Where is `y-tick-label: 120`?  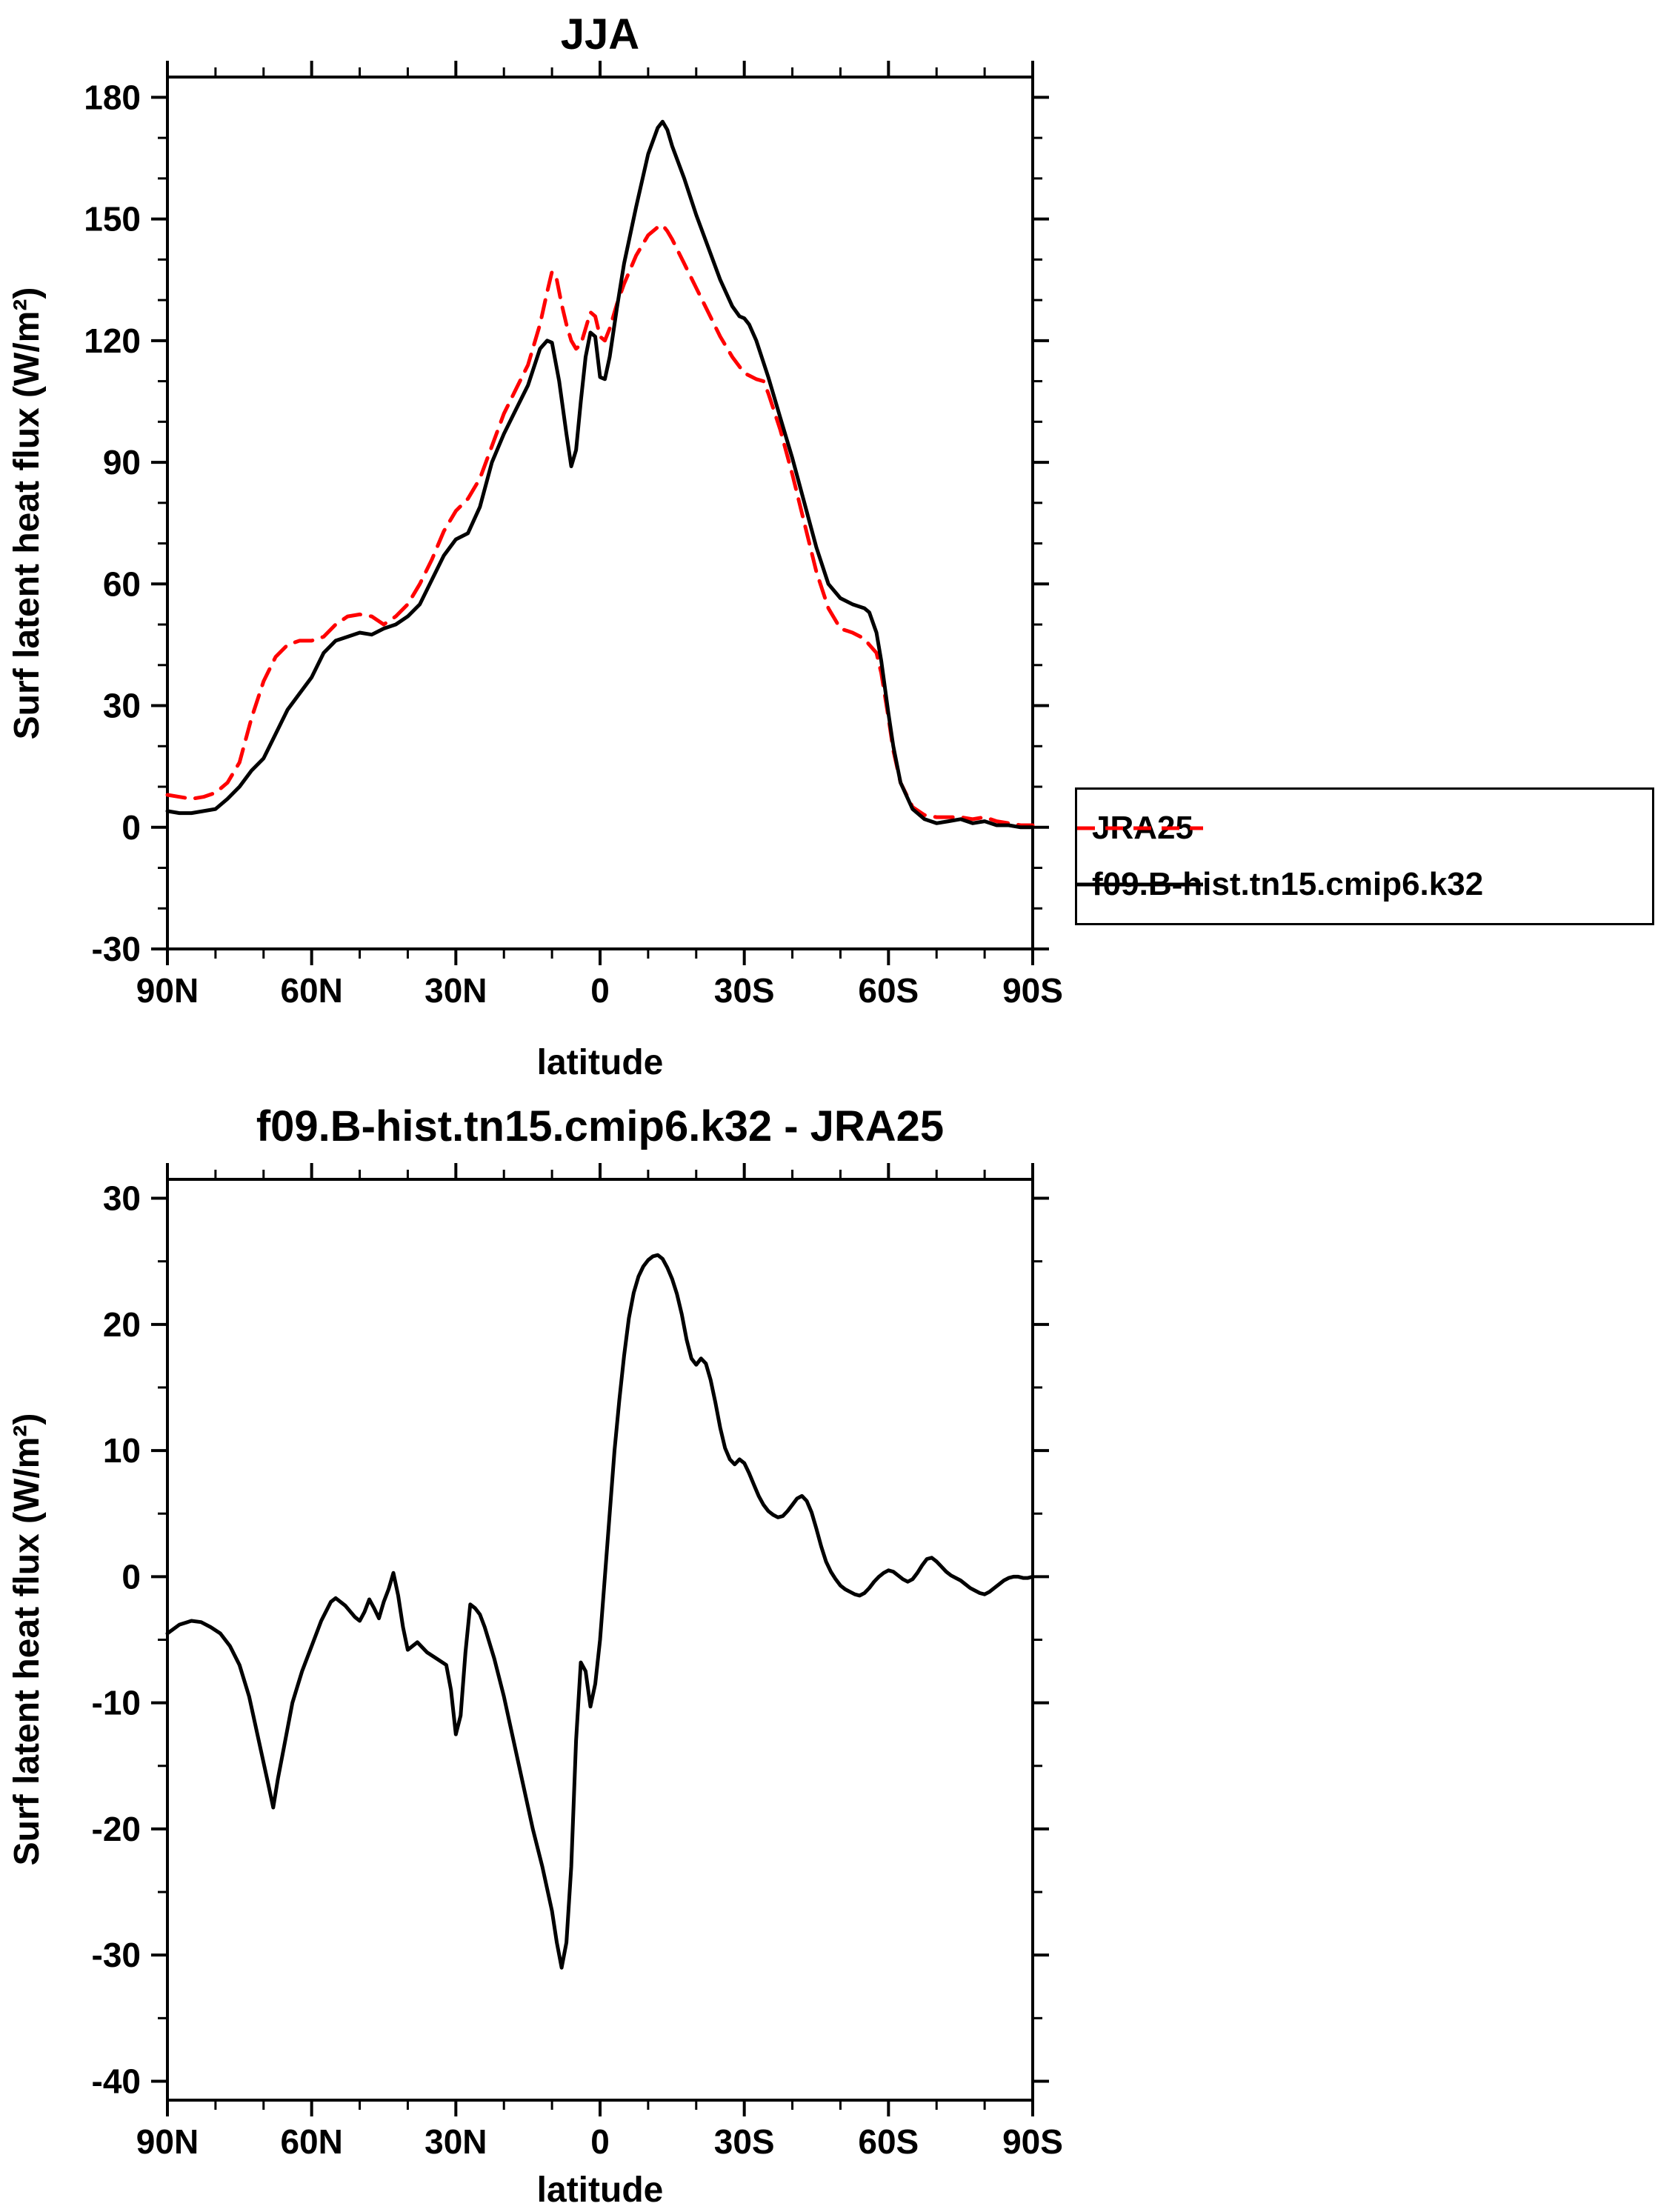
y-tick-label: 120 is located at coordinates (112, 341).